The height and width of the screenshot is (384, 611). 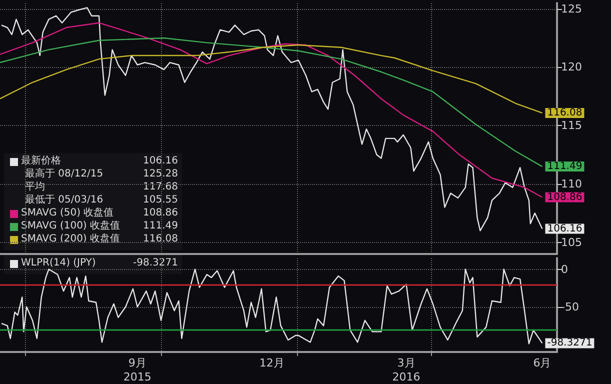 What do you see at coordinates (101, 200) in the screenshot?
I see `text: 最低于 05/03/16 105.55` at bounding box center [101, 200].